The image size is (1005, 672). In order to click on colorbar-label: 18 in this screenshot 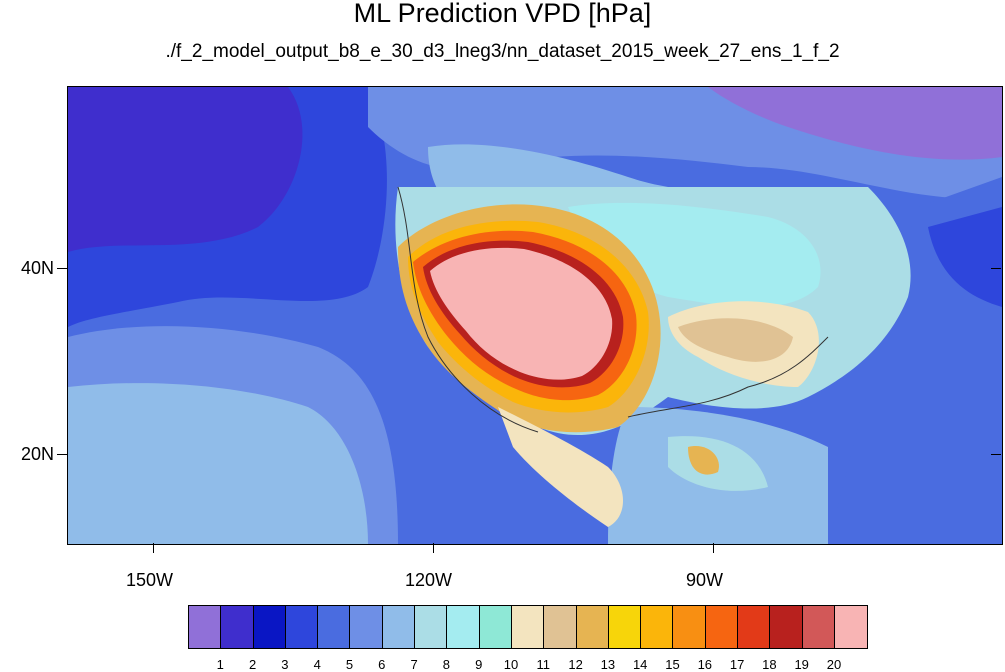, I will do `click(769, 664)`.